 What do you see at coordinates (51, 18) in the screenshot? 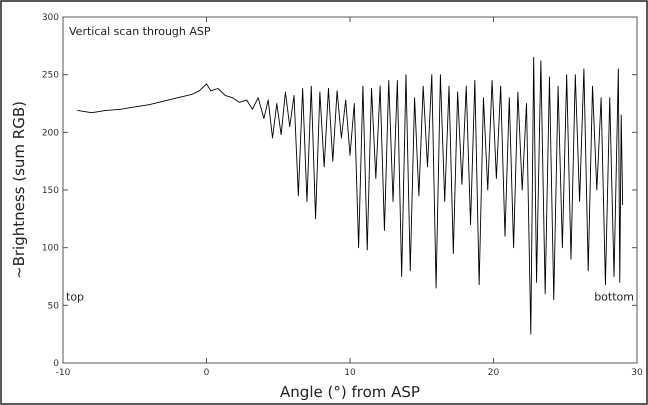
I see `y-tick-label: 300` at bounding box center [51, 18].